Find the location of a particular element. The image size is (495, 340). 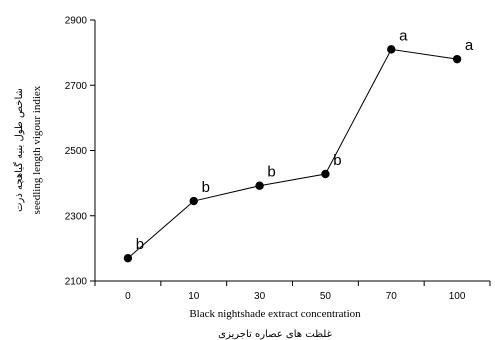

x-tick-label: 0 is located at coordinates (128, 296).